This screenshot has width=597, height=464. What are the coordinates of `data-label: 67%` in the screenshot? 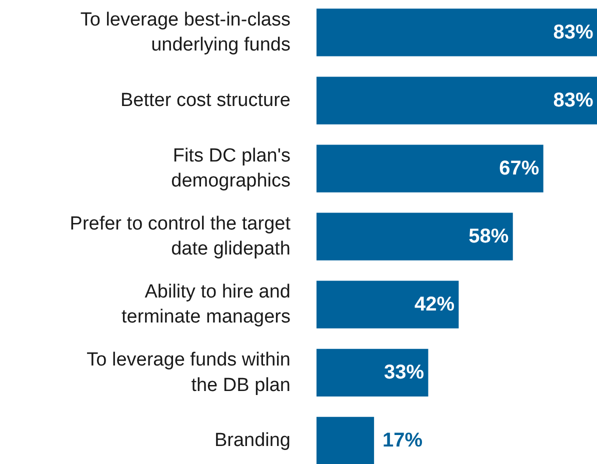 It's located at (519, 169).